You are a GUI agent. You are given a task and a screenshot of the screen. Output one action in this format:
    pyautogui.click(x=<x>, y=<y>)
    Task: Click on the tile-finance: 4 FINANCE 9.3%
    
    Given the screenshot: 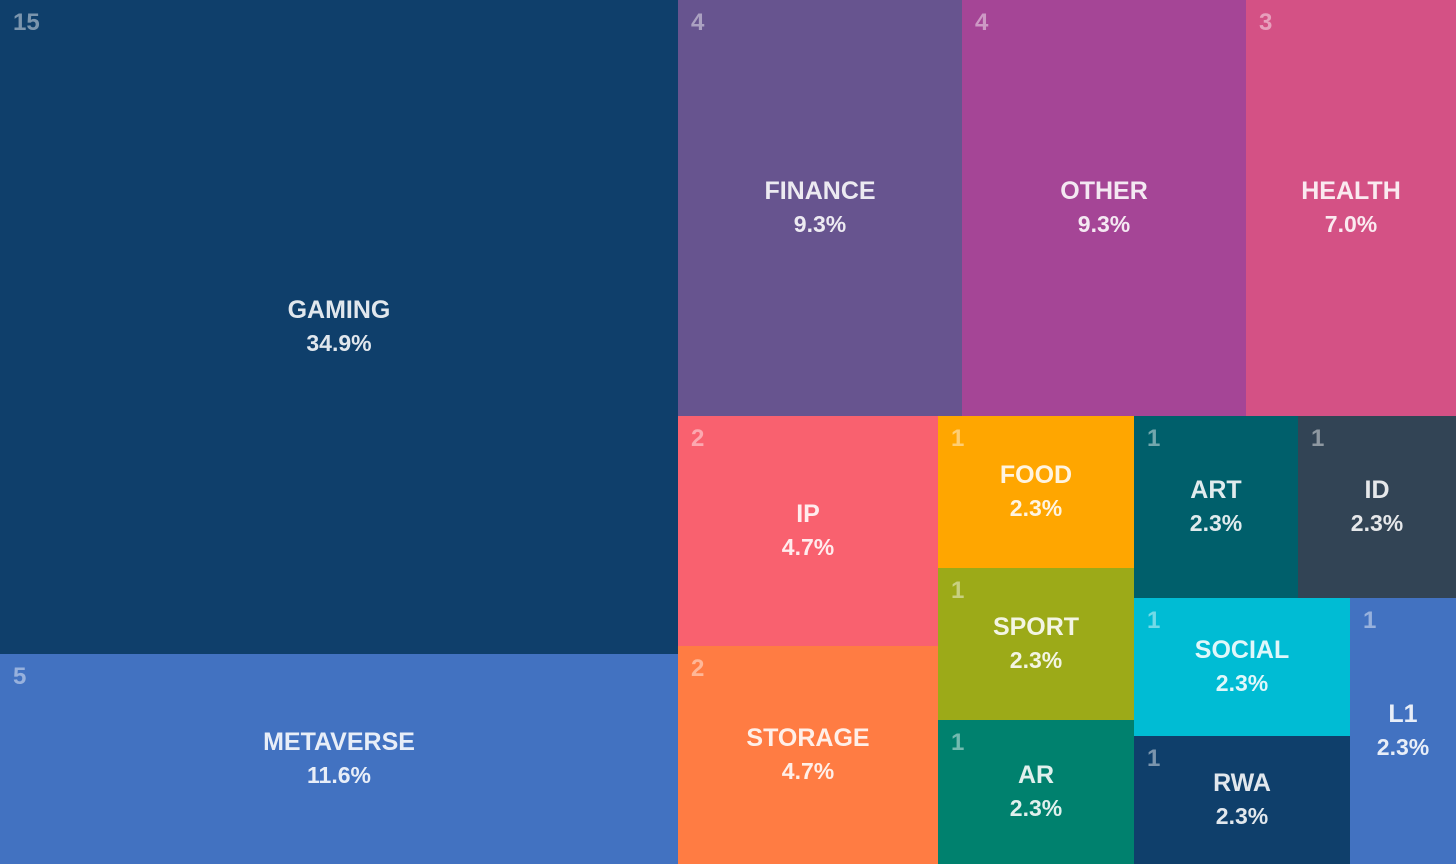 What is the action you would take?
    pyautogui.click(x=820, y=208)
    